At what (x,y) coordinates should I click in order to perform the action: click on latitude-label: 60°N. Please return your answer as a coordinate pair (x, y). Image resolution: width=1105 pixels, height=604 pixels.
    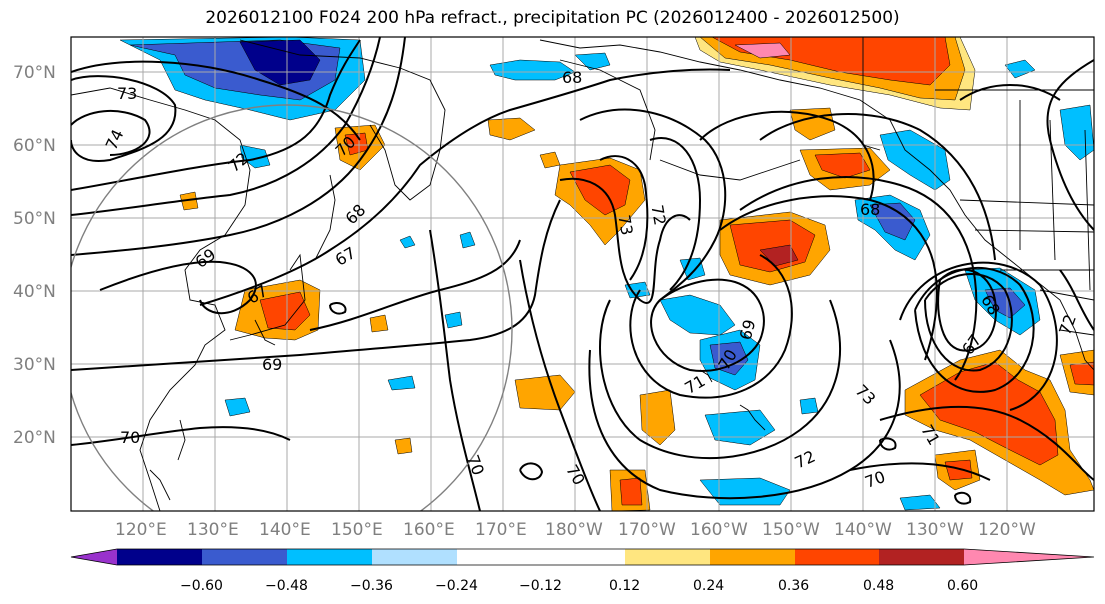
    Looking at the image, I should click on (34, 146).